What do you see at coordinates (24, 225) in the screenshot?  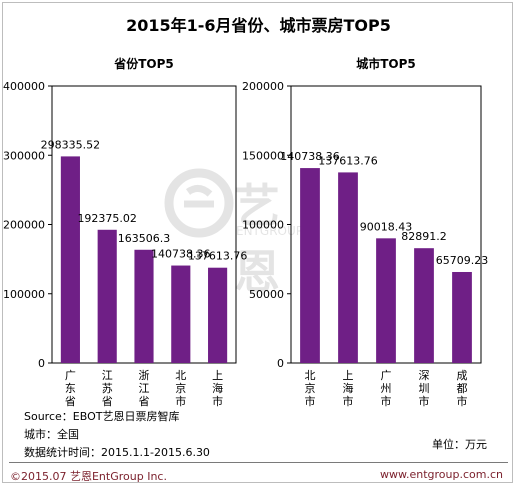 I see `province-ytick-label: 200000` at bounding box center [24, 225].